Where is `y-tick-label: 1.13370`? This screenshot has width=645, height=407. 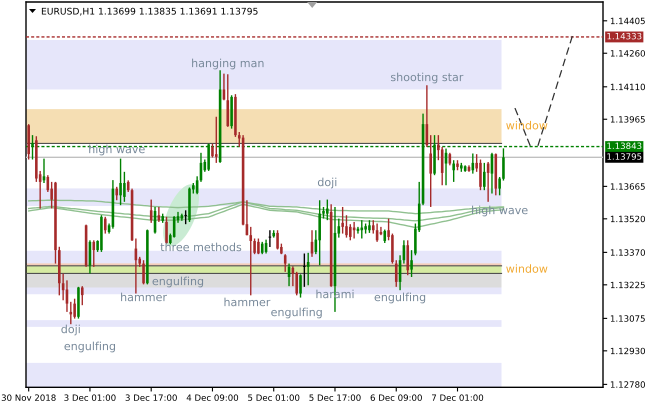 y-tick-label: 1.13370 is located at coordinates (627, 252).